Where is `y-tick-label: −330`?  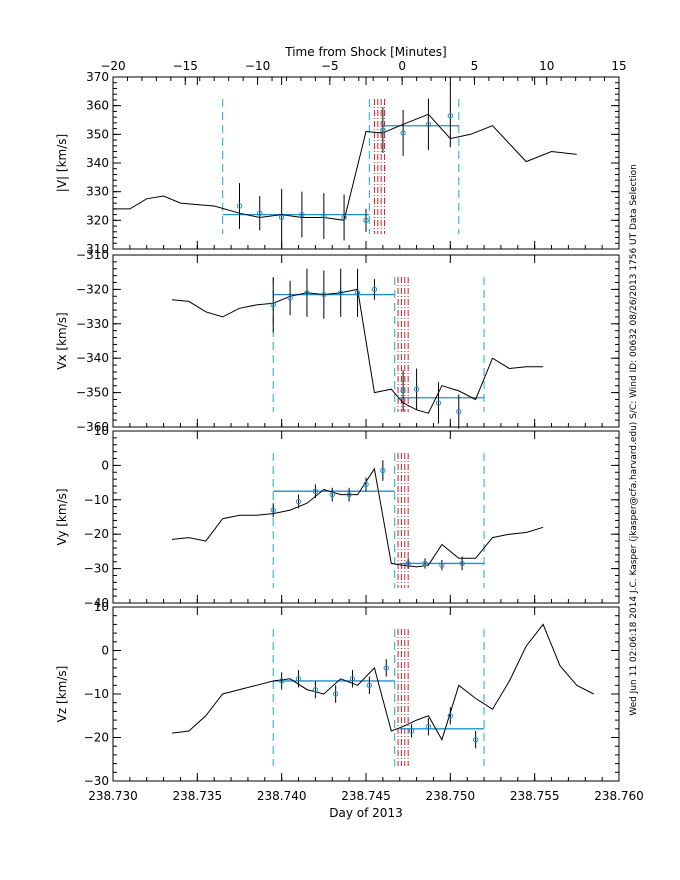
y-tick-label: −330 is located at coordinates (92, 324).